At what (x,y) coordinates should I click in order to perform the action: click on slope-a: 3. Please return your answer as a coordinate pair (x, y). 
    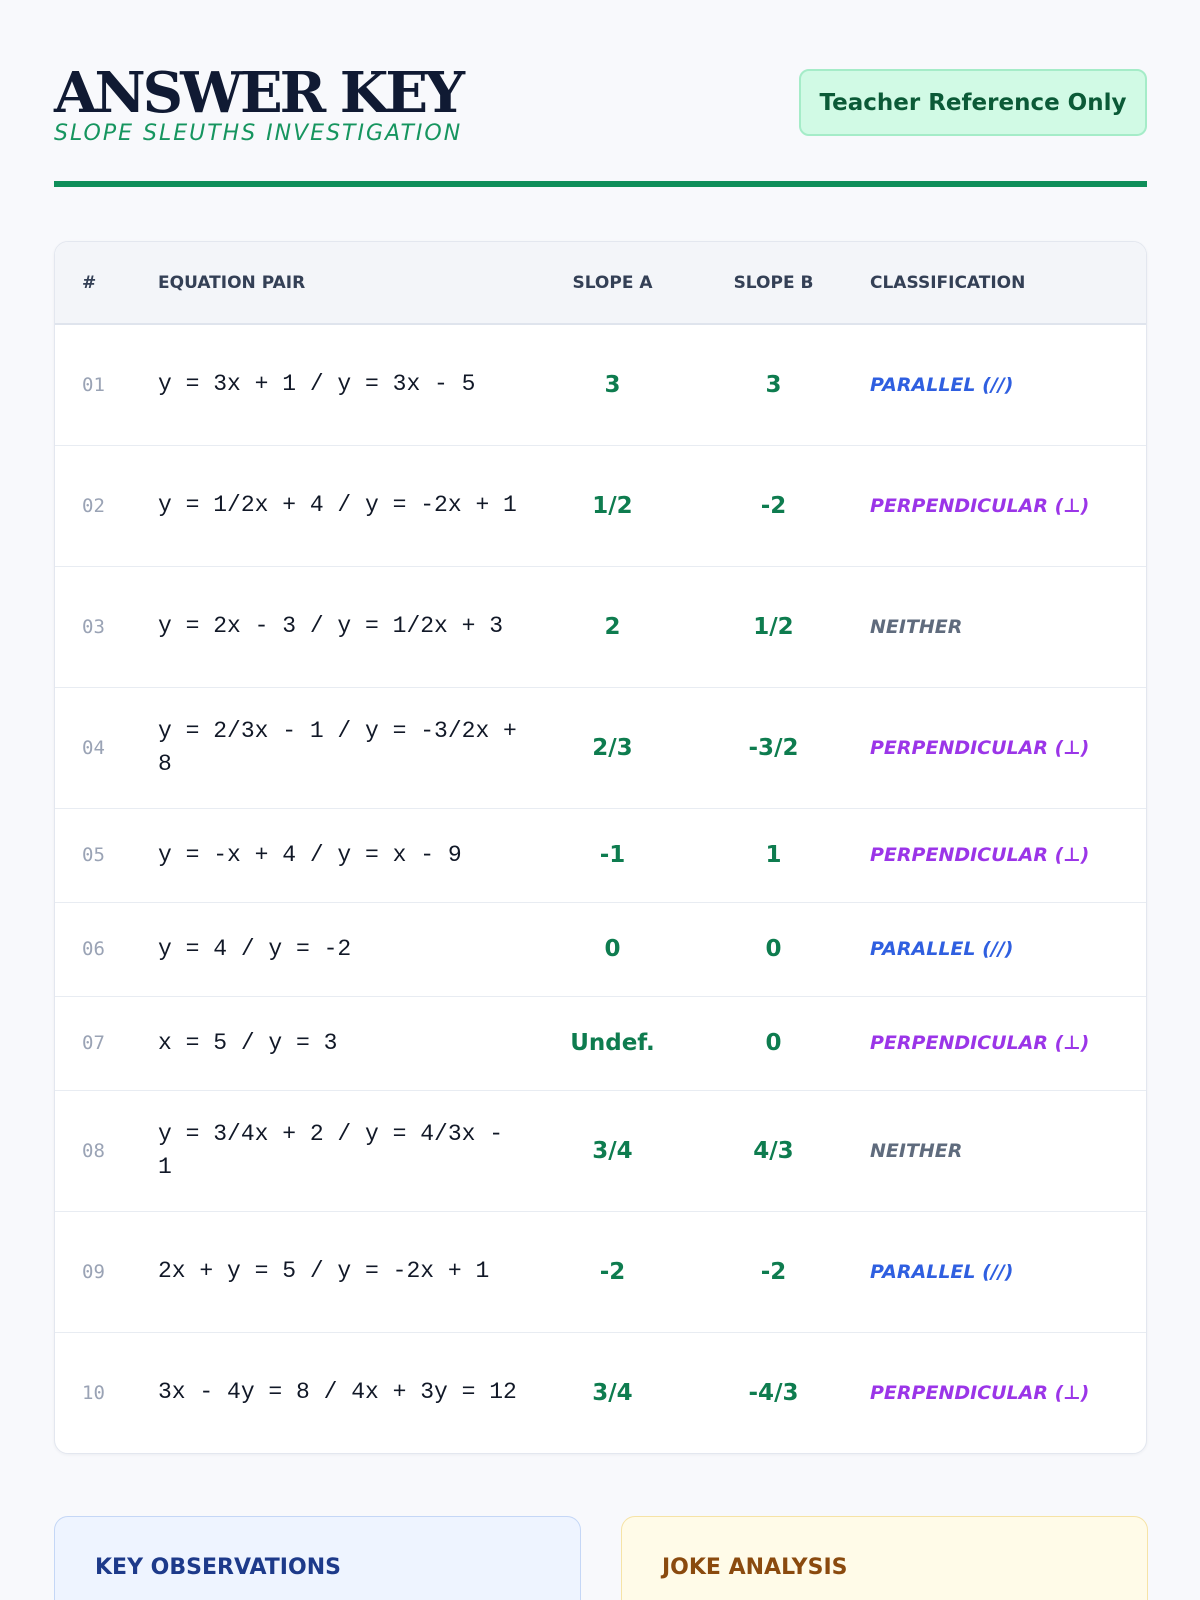
    Looking at the image, I should click on (612, 384).